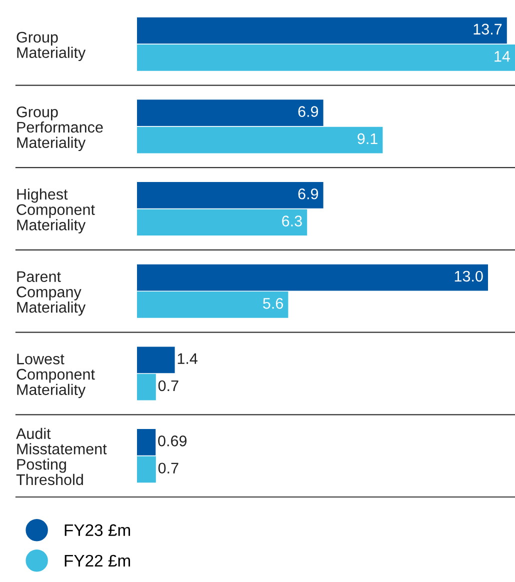 Image resolution: width=515 pixels, height=582 pixels. I want to click on data-label: 14, so click(502, 56).